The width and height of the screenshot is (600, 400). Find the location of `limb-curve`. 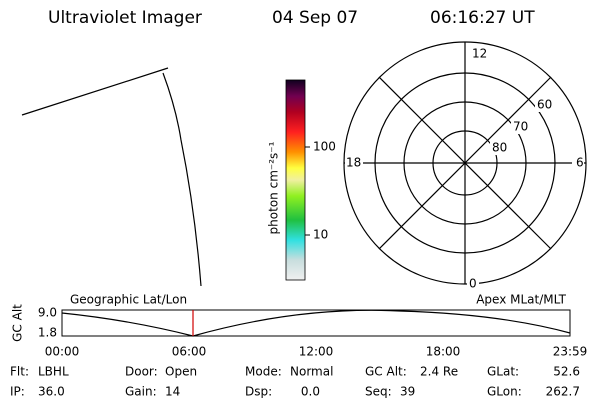

limb-curve is located at coordinates (182, 179).